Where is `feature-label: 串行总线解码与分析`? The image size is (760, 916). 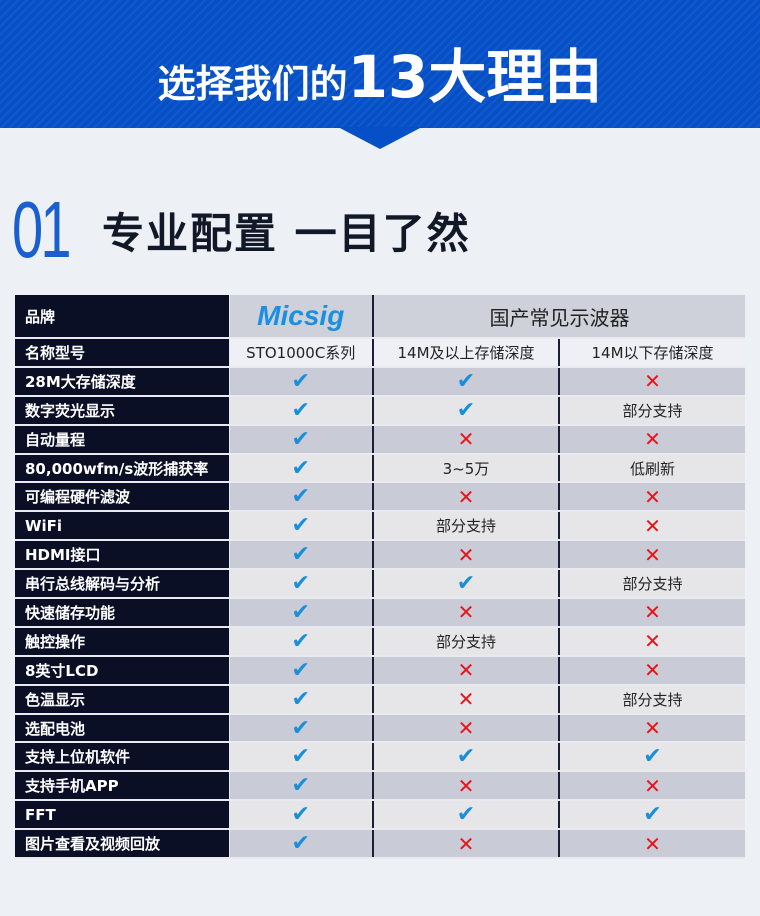 feature-label: 串行总线解码与分析 is located at coordinates (122, 584).